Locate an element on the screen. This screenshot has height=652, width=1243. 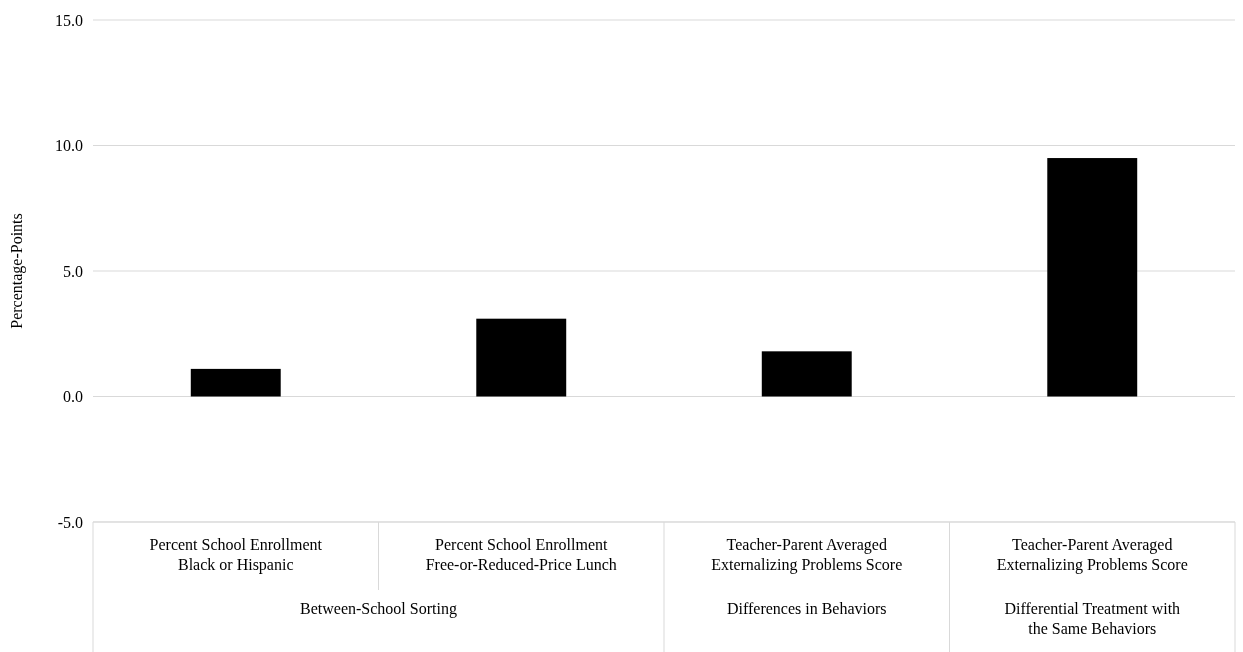
y-tick-label: 5.0 is located at coordinates (73, 271).